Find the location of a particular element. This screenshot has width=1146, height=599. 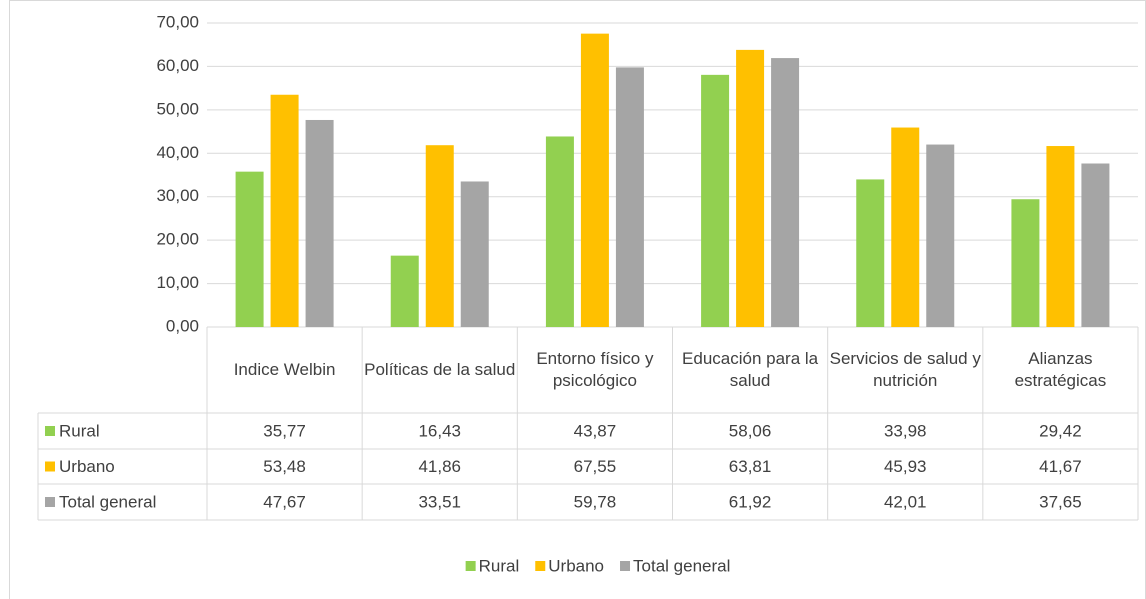

category-cell: Alianzas estratégicas is located at coordinates (1060, 369).